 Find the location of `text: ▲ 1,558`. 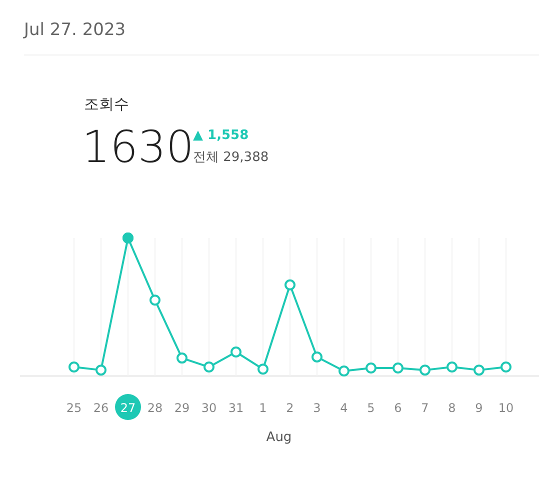

text: ▲ 1,558 is located at coordinates (221, 135).